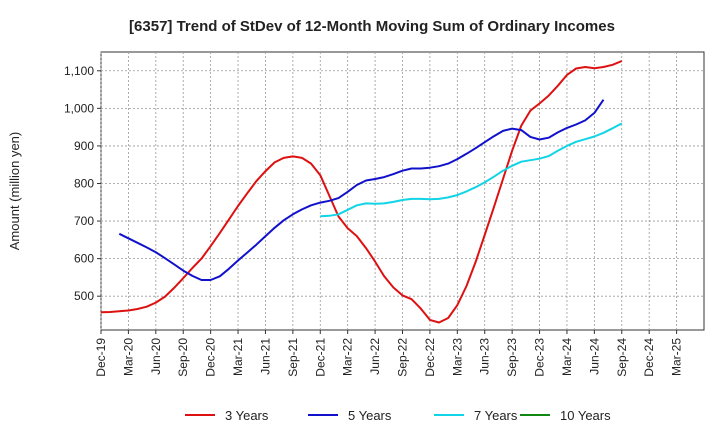 The width and height of the screenshot is (720, 440). What do you see at coordinates (677, 357) in the screenshot?
I see `x-tick-label: Mar-25` at bounding box center [677, 357].